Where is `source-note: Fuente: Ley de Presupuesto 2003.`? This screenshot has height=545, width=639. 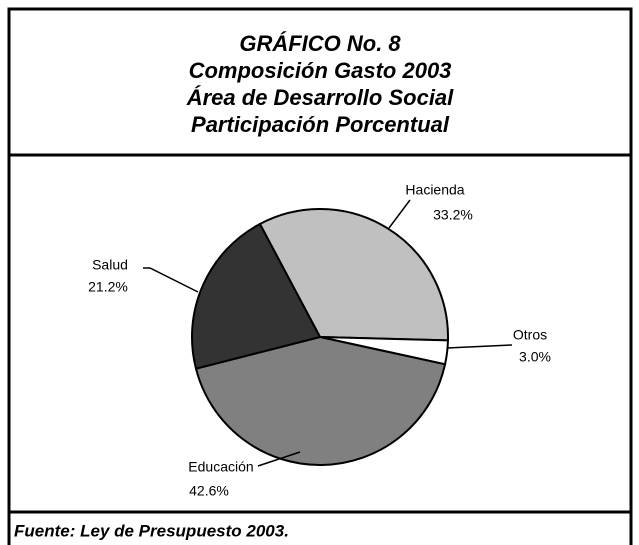 source-note: Fuente: Ley de Presupuesto 2003. is located at coordinates (151, 530).